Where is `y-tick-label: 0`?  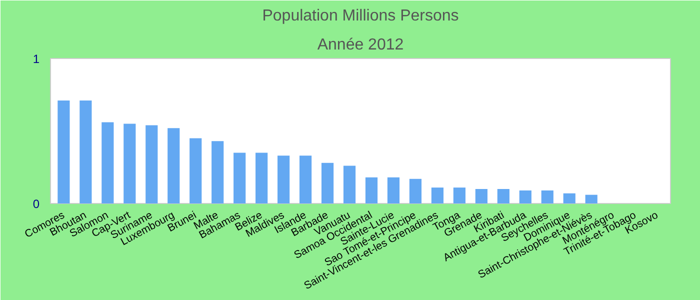 y-tick-label: 0 is located at coordinates (36, 204).